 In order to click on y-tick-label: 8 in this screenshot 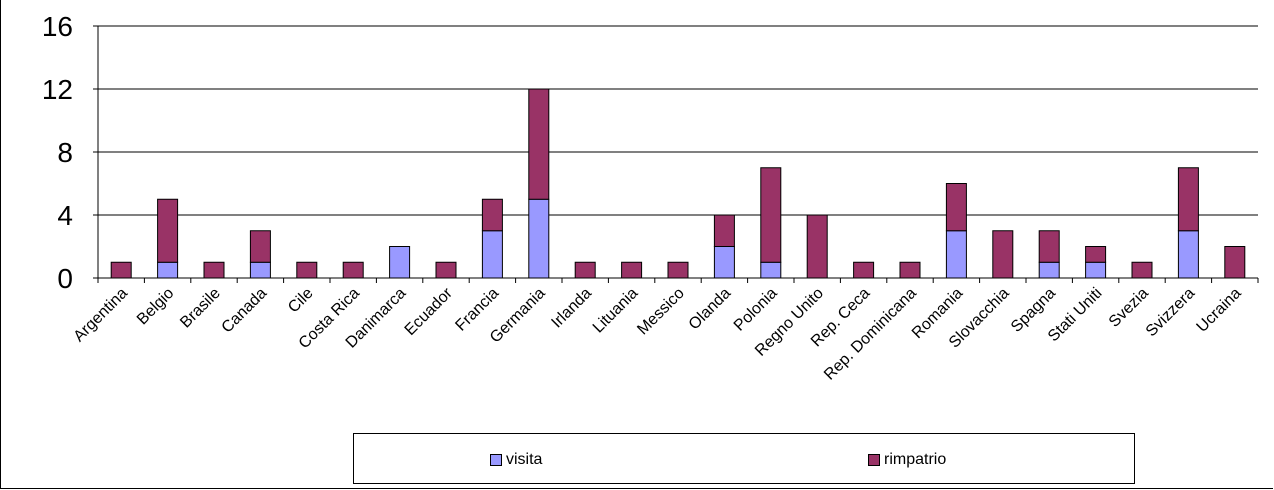, I will do `click(65, 152)`.